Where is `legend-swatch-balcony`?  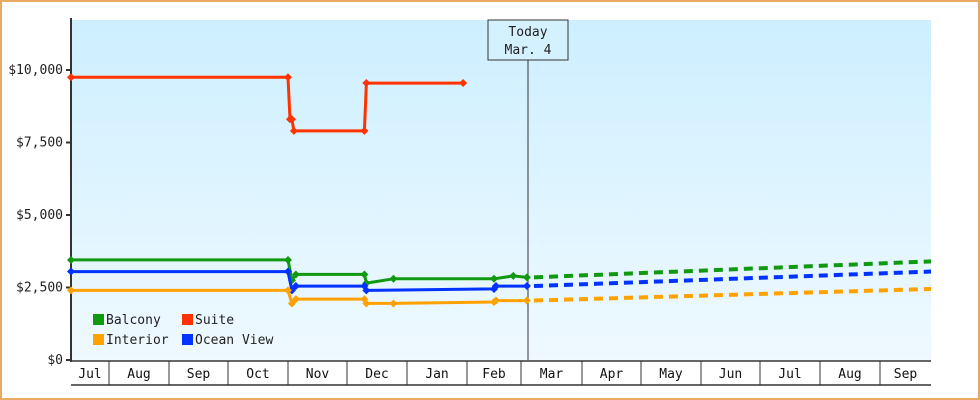 legend-swatch-balcony is located at coordinates (98, 319).